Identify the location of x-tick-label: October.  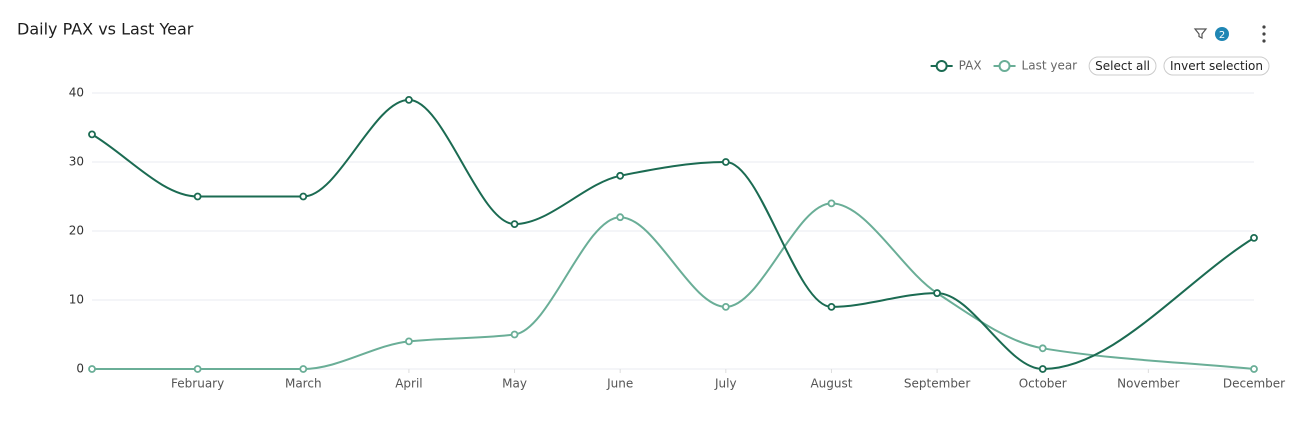
(1043, 384).